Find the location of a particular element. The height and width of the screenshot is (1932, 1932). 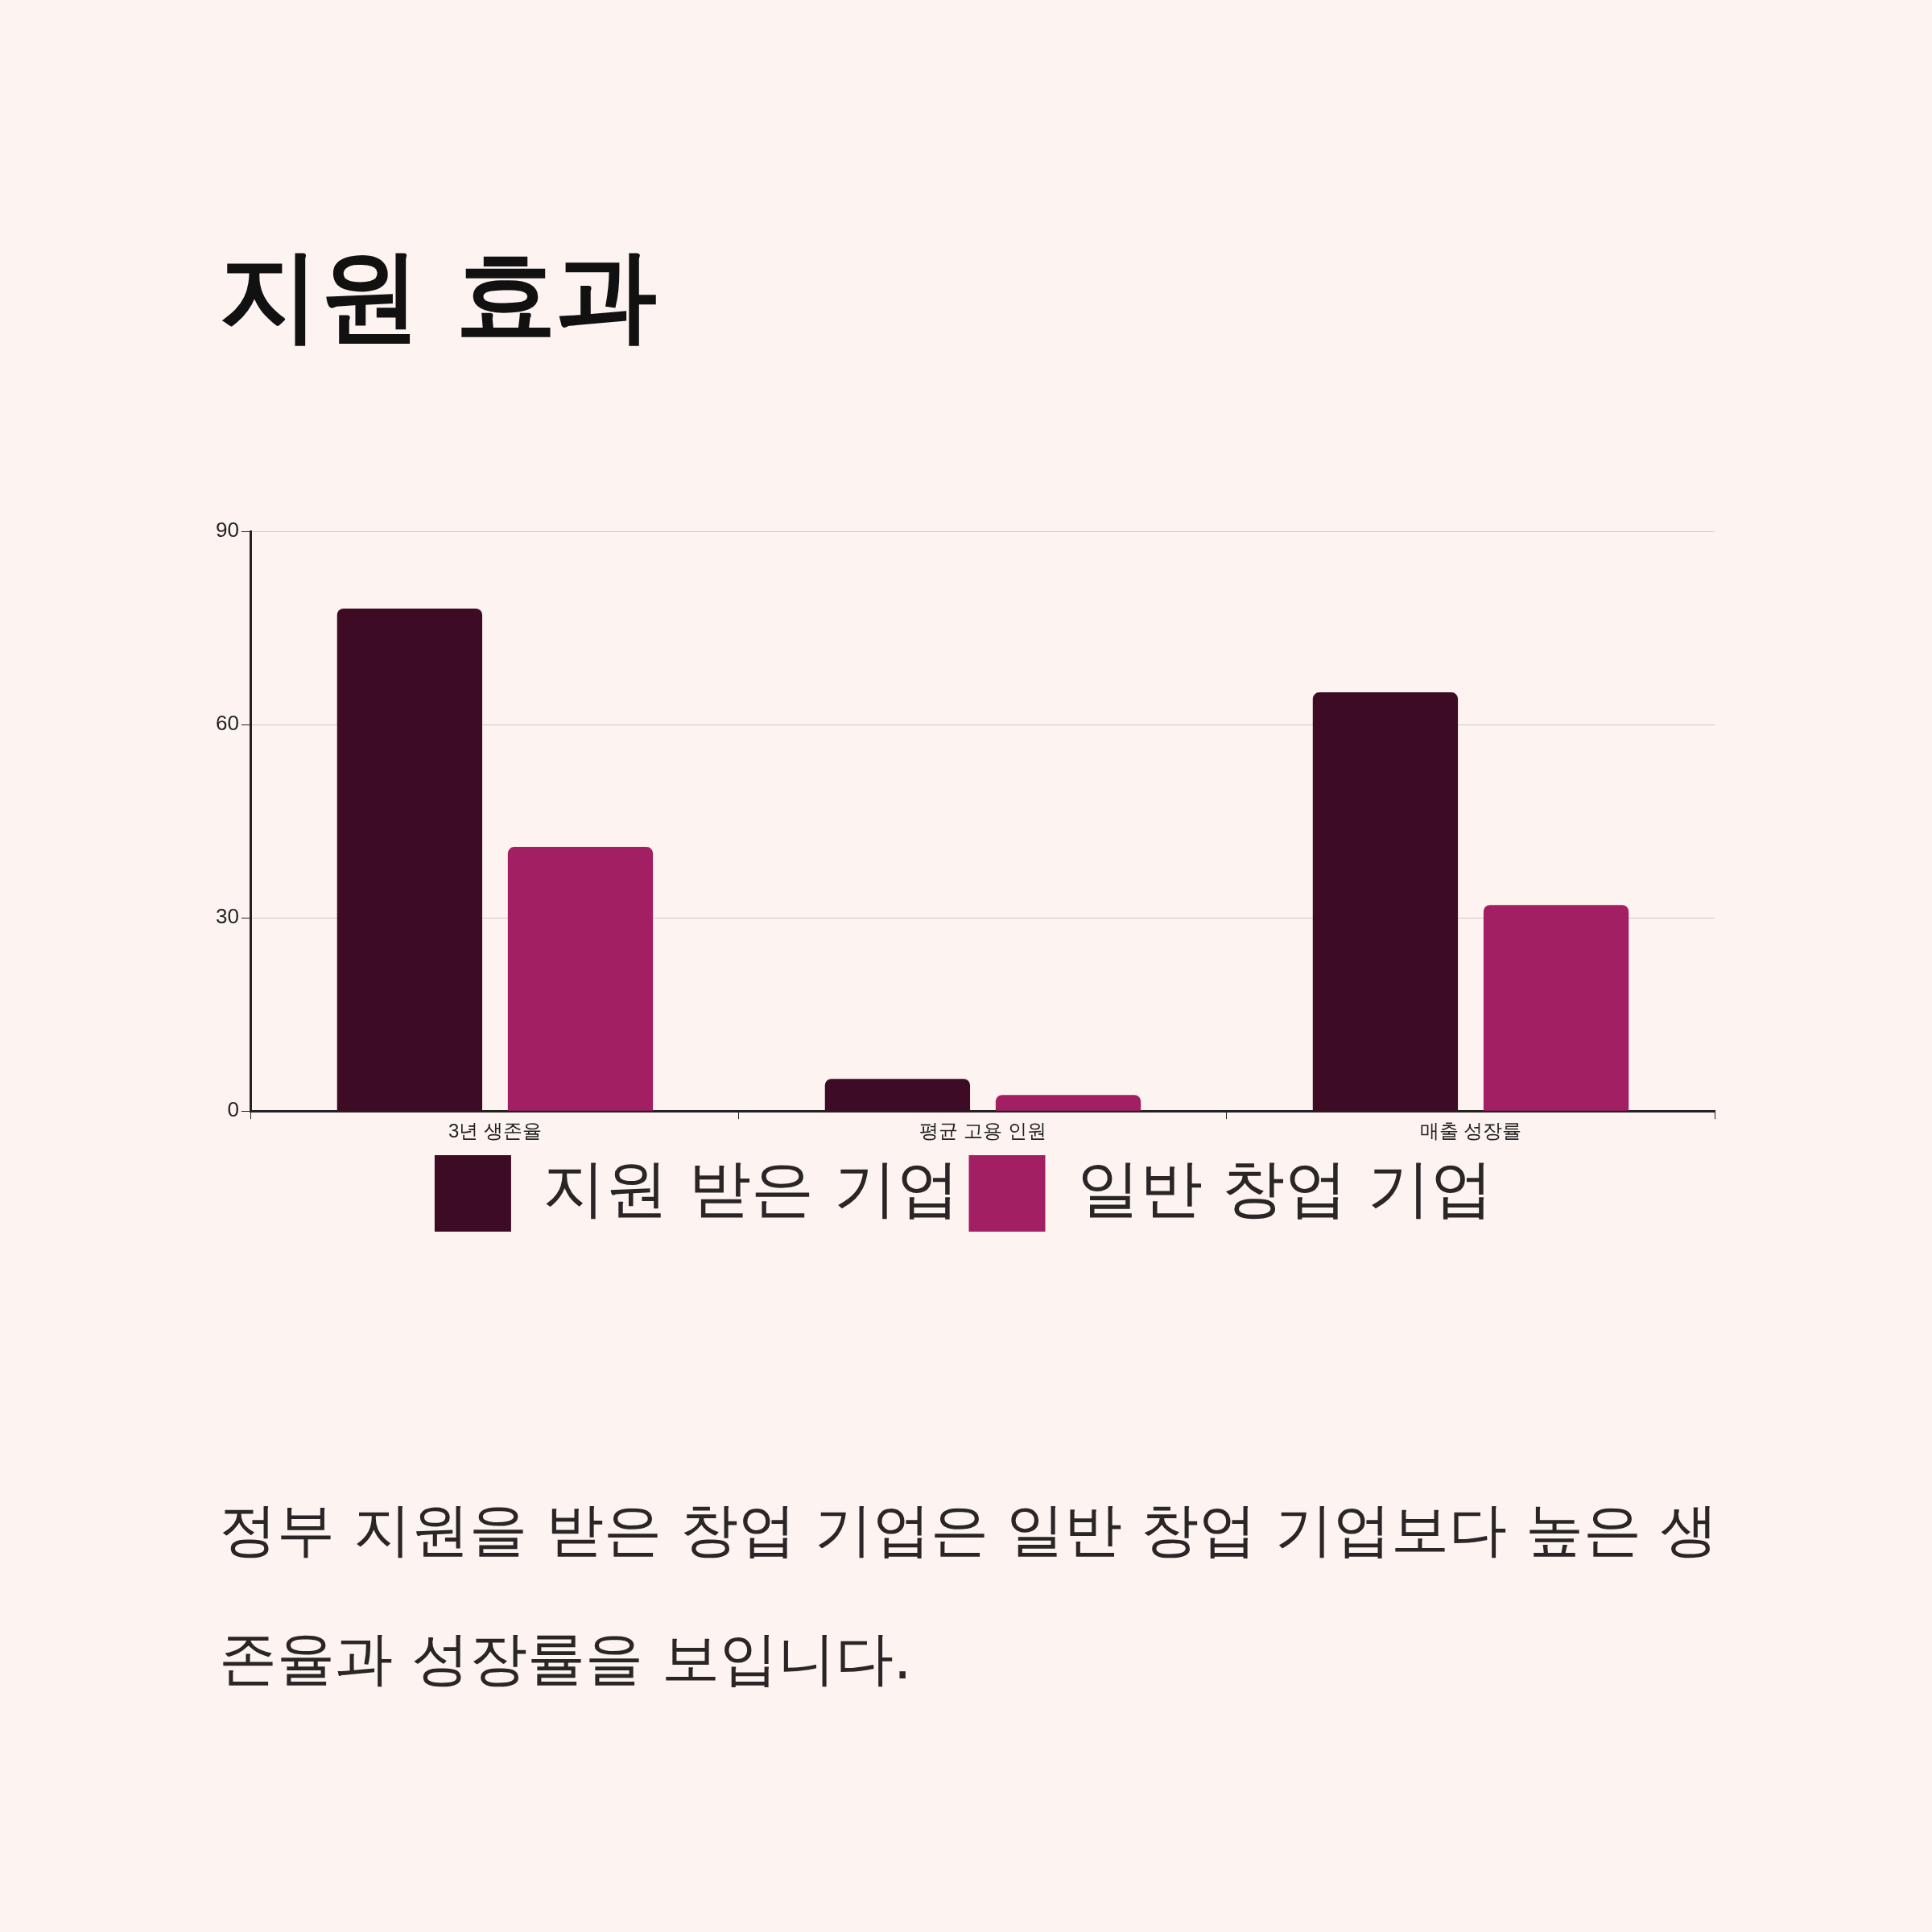

y-tick-label: 60 is located at coordinates (227, 723).